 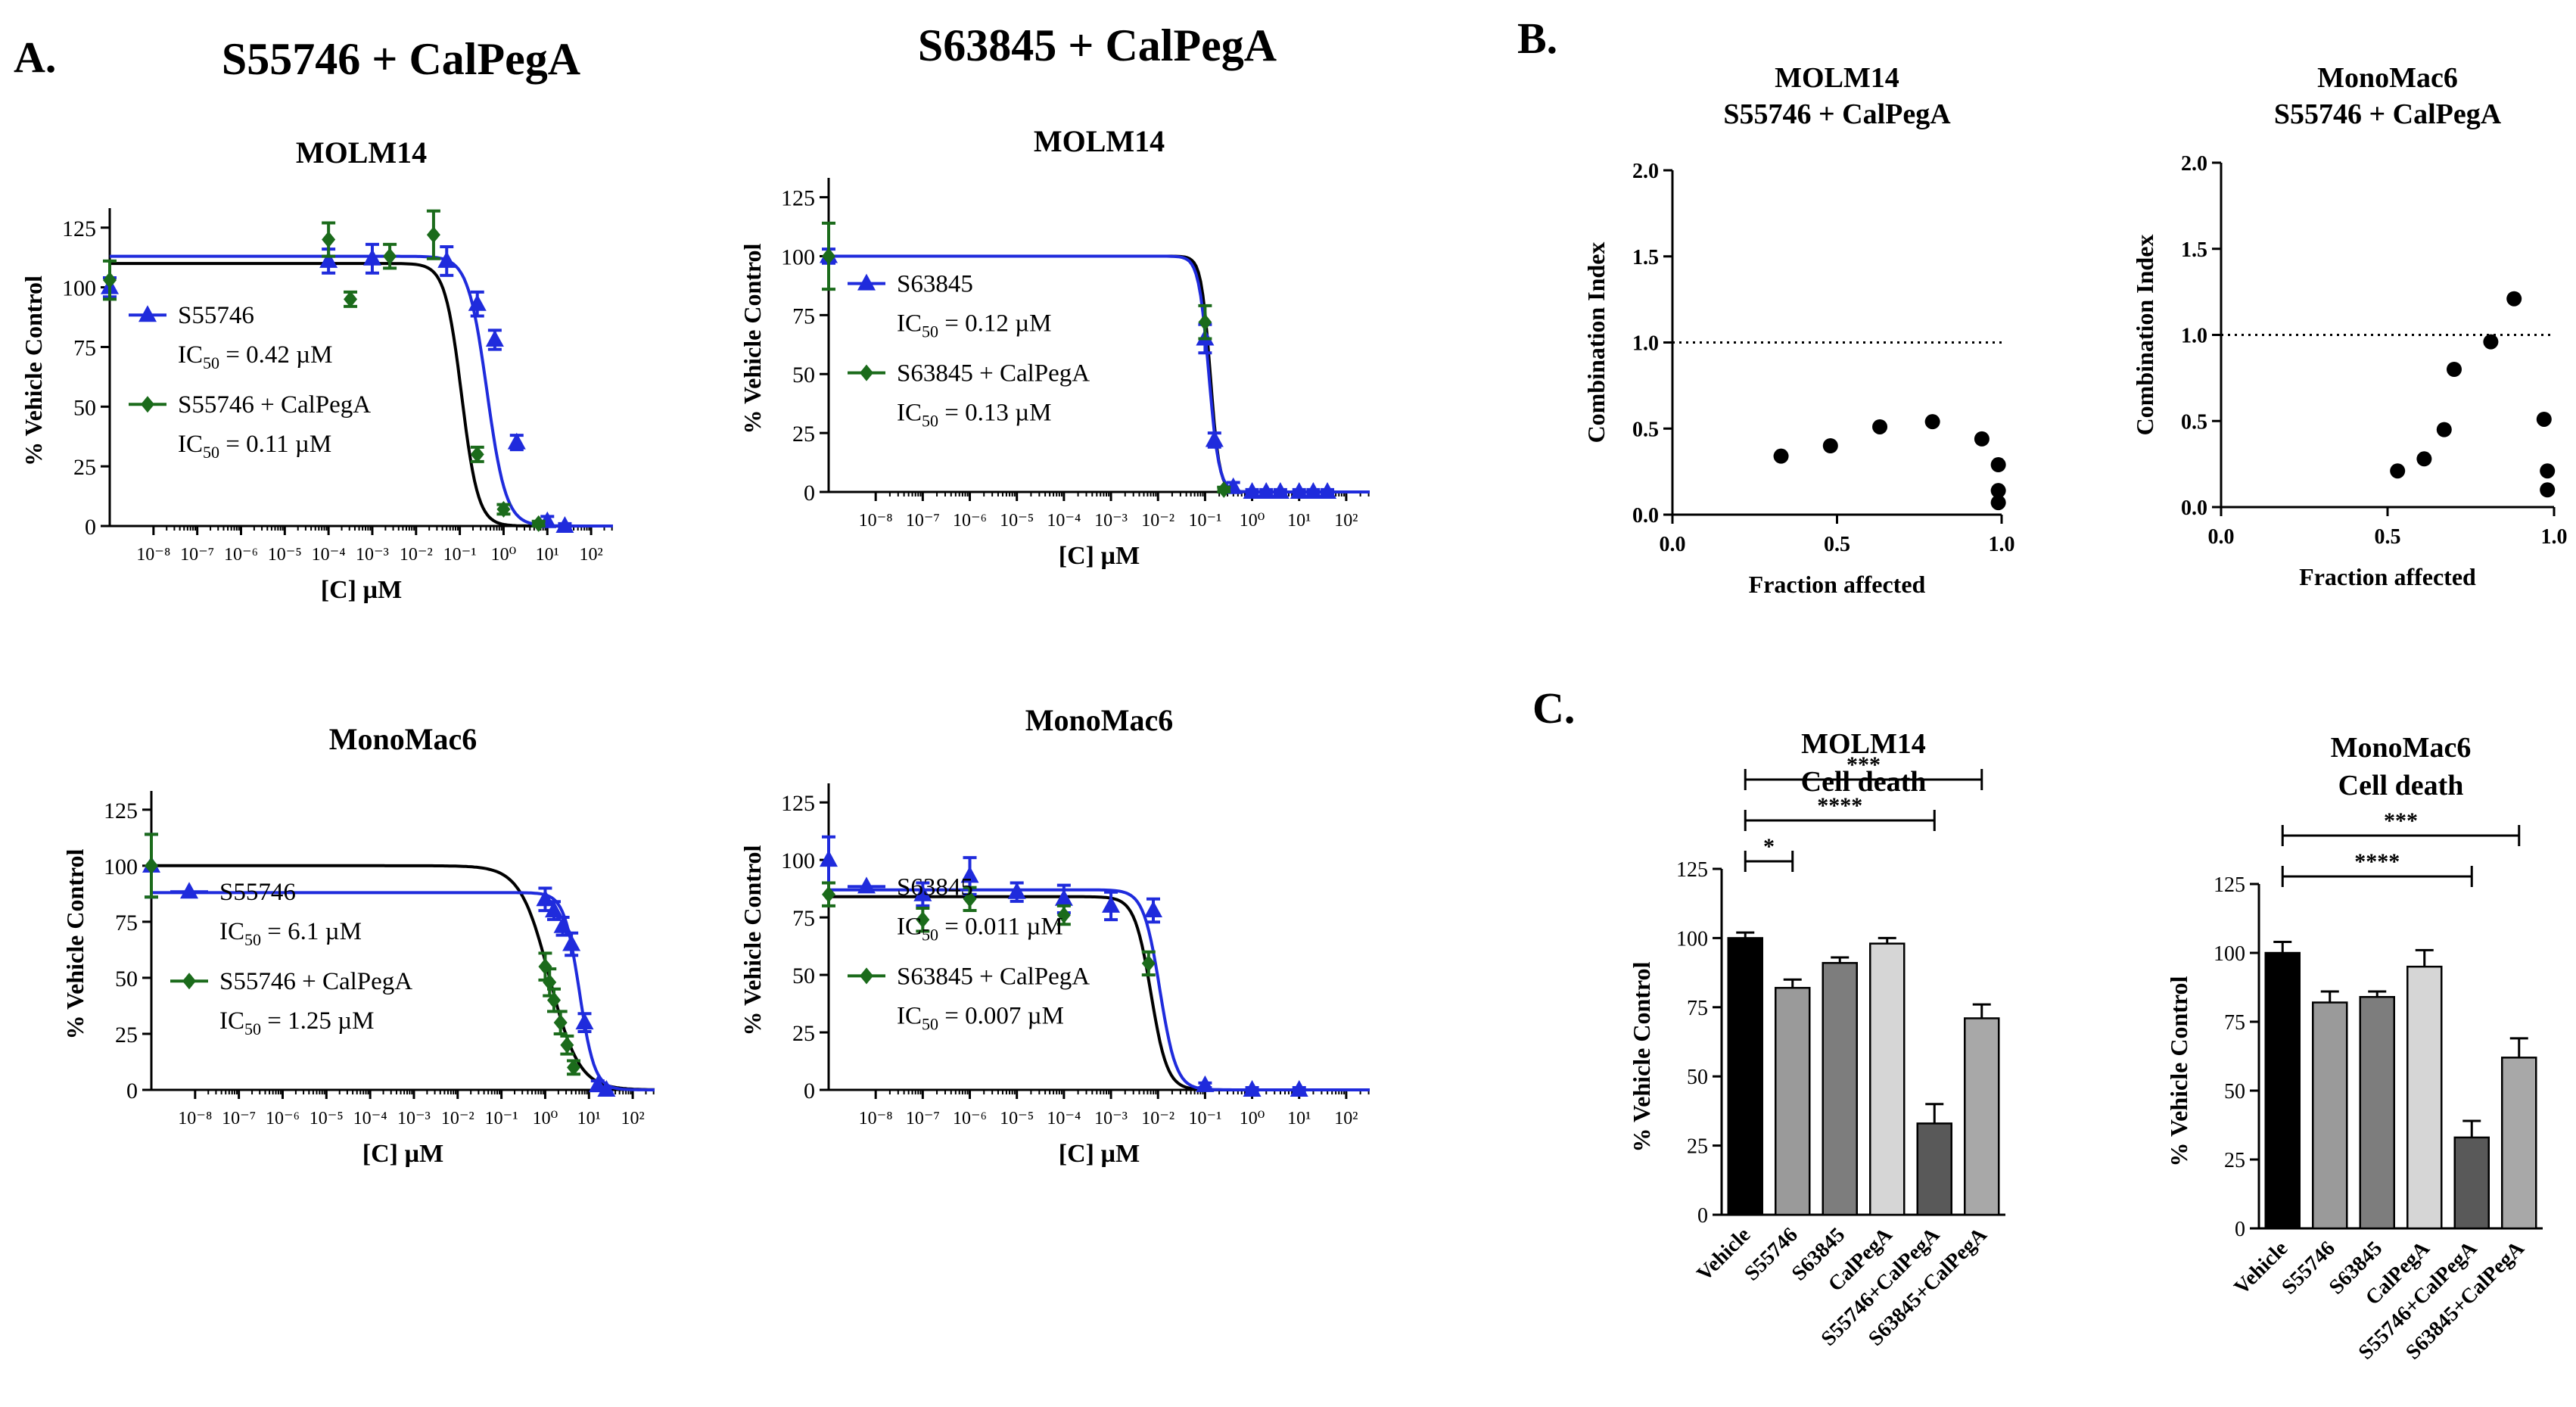 I want to click on x-tick-label: 1.0, so click(x=2554, y=537).